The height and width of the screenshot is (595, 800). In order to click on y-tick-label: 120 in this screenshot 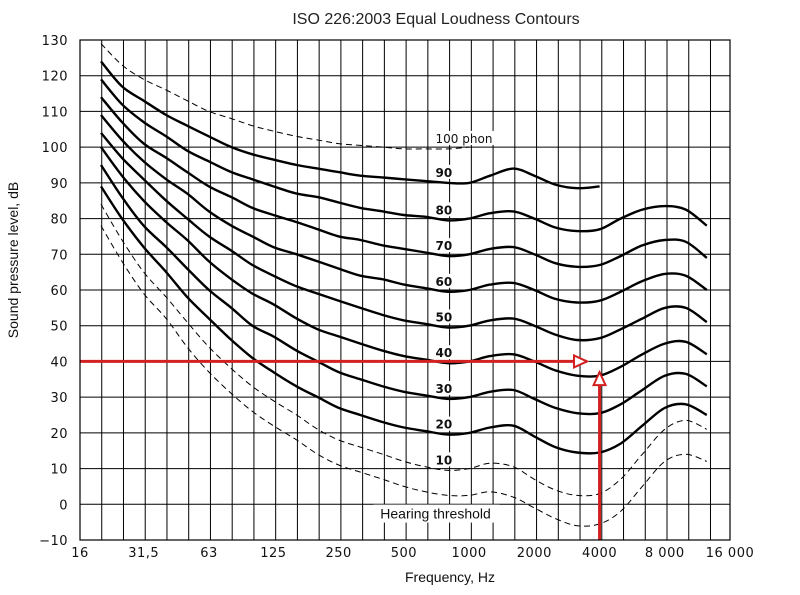, I will do `click(55, 77)`.